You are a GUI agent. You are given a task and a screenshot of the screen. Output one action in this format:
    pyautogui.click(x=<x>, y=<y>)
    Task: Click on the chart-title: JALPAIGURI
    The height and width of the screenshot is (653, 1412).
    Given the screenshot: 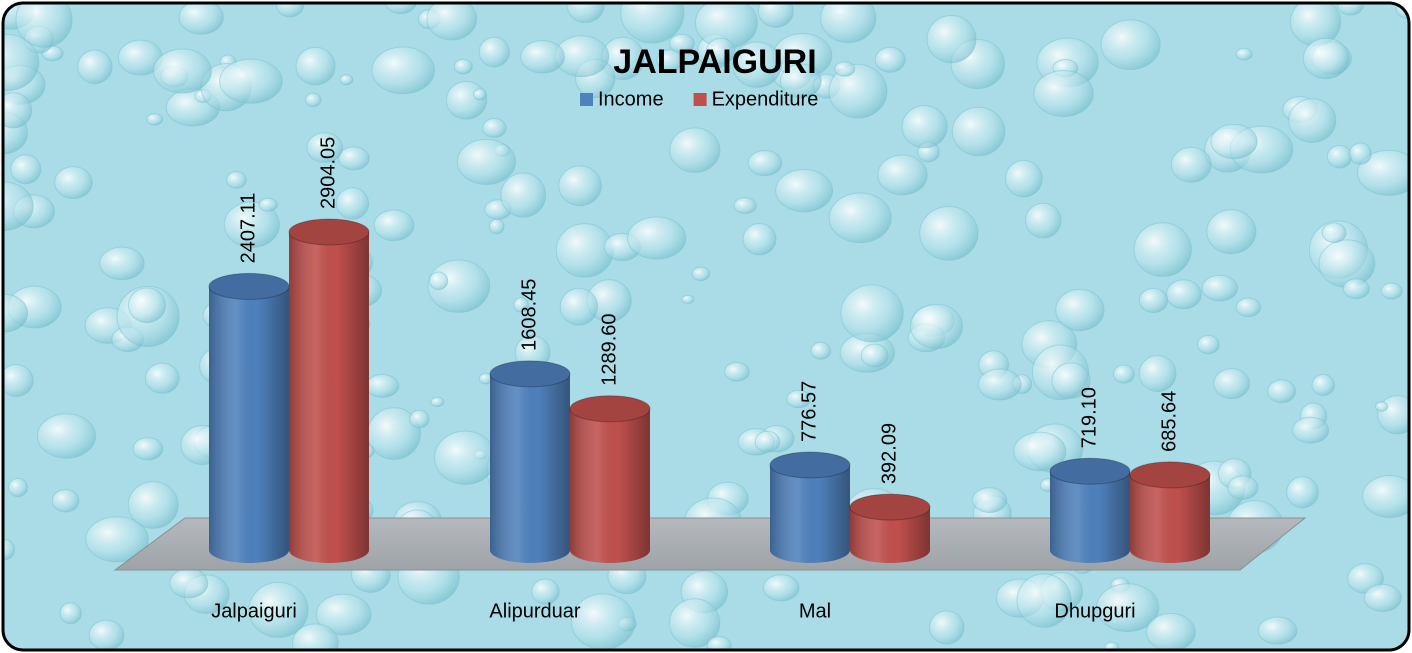 What is the action you would take?
    pyautogui.click(x=714, y=62)
    